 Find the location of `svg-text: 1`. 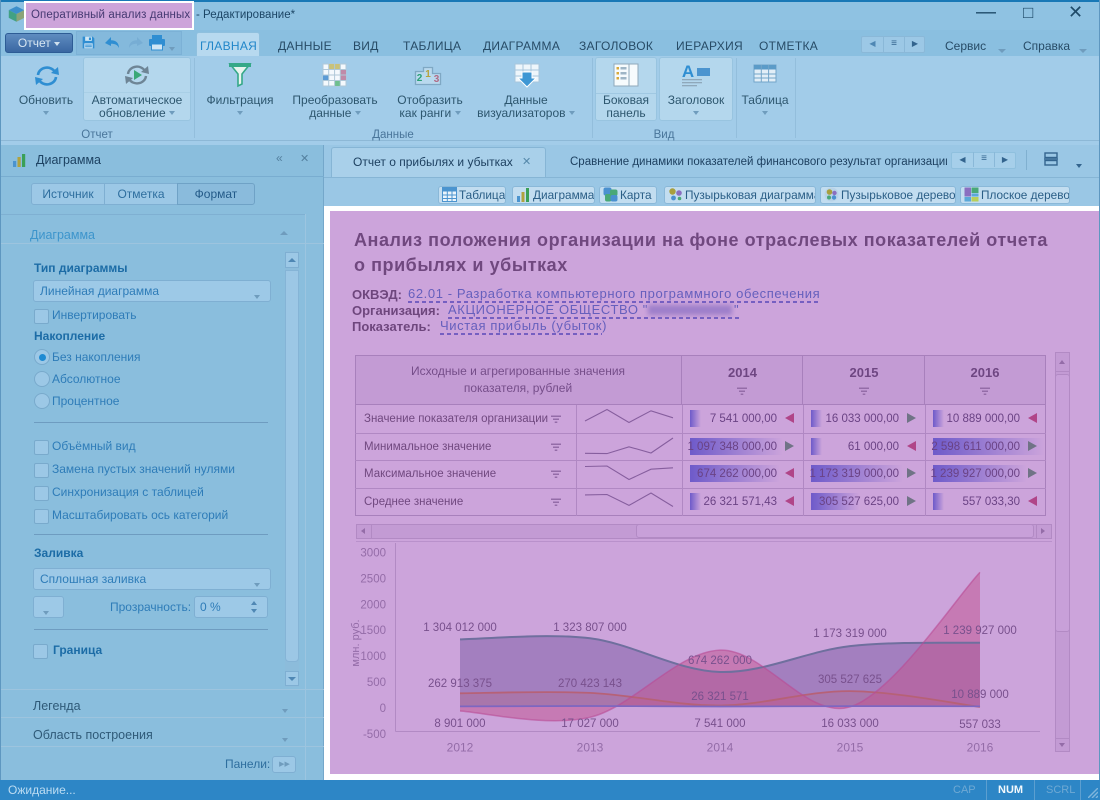

svg-text: 1 is located at coordinates (428, 74).